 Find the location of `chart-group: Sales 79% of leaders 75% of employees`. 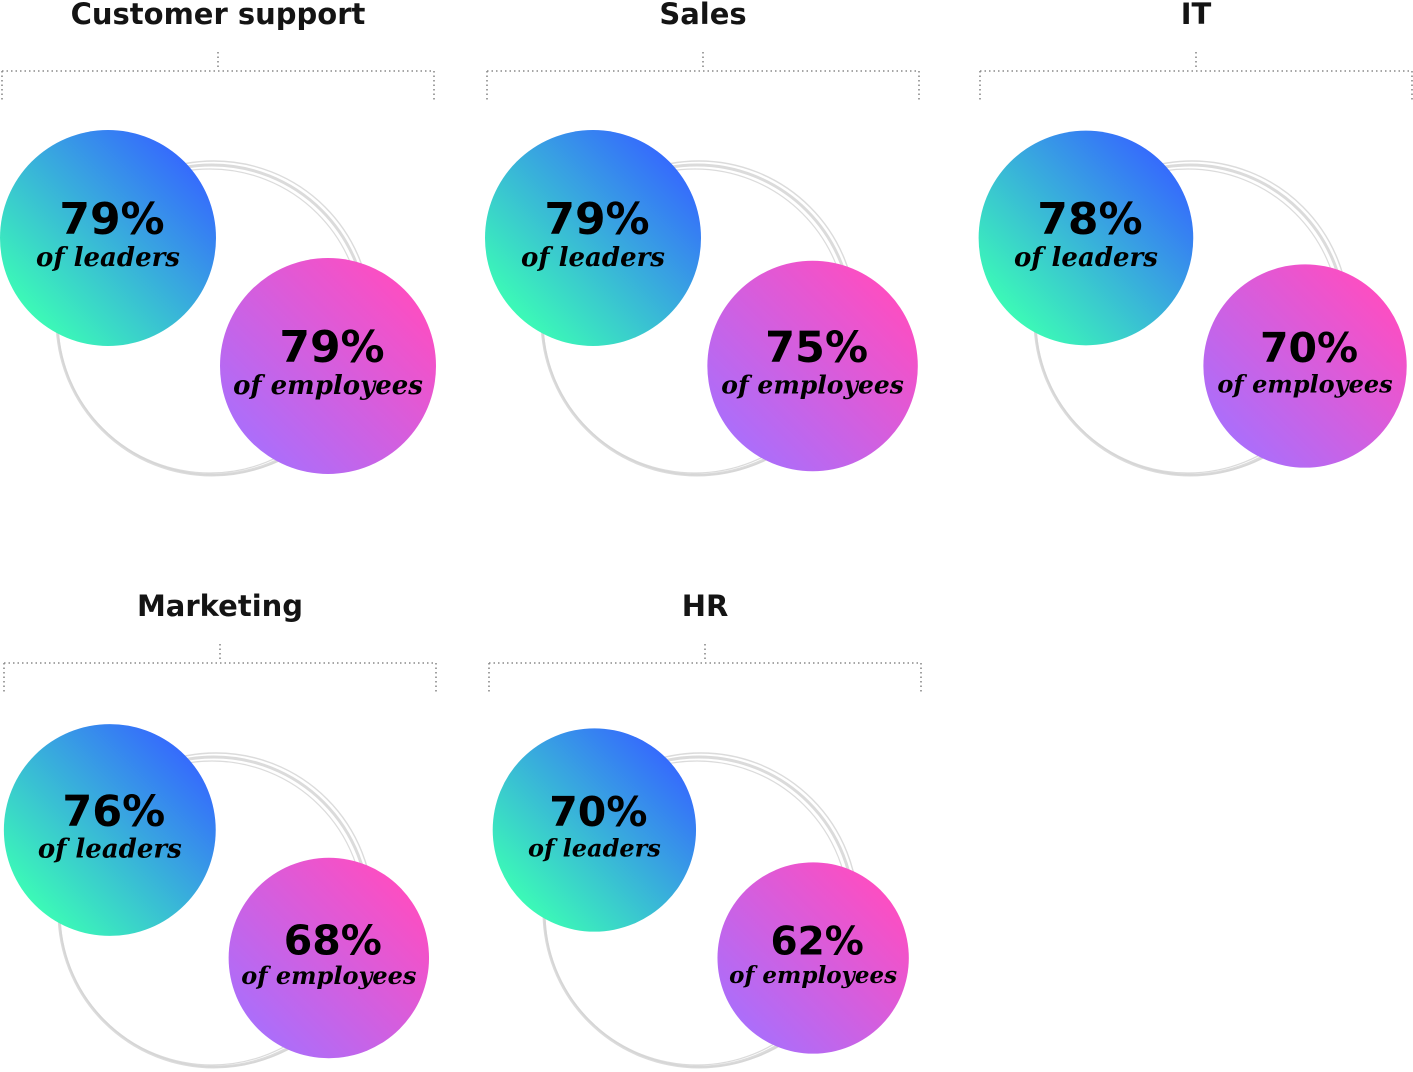

chart-group: Sales 79% of leaders 75% of employees is located at coordinates (703, 240).